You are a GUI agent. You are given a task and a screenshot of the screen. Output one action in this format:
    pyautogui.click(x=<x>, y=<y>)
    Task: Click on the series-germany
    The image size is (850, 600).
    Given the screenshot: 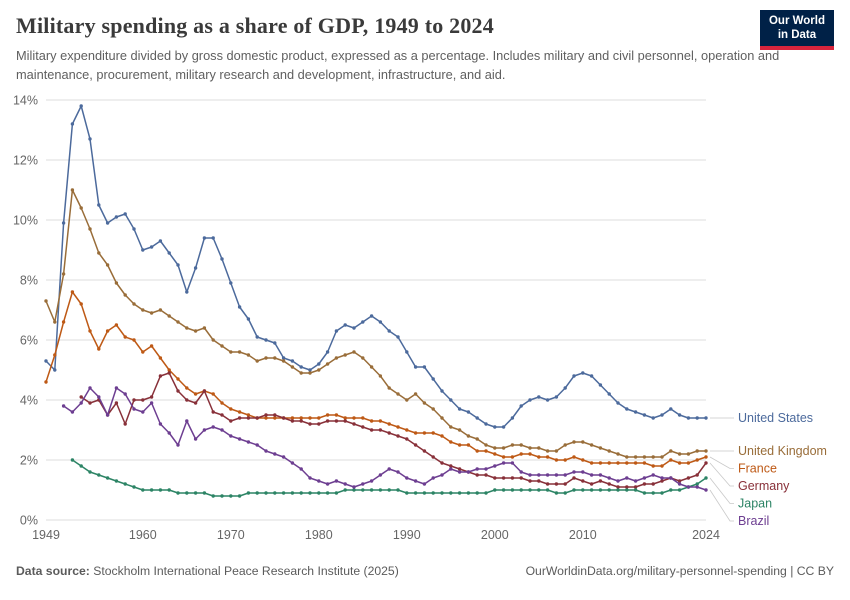 What is the action you would take?
    pyautogui.click(x=393, y=430)
    